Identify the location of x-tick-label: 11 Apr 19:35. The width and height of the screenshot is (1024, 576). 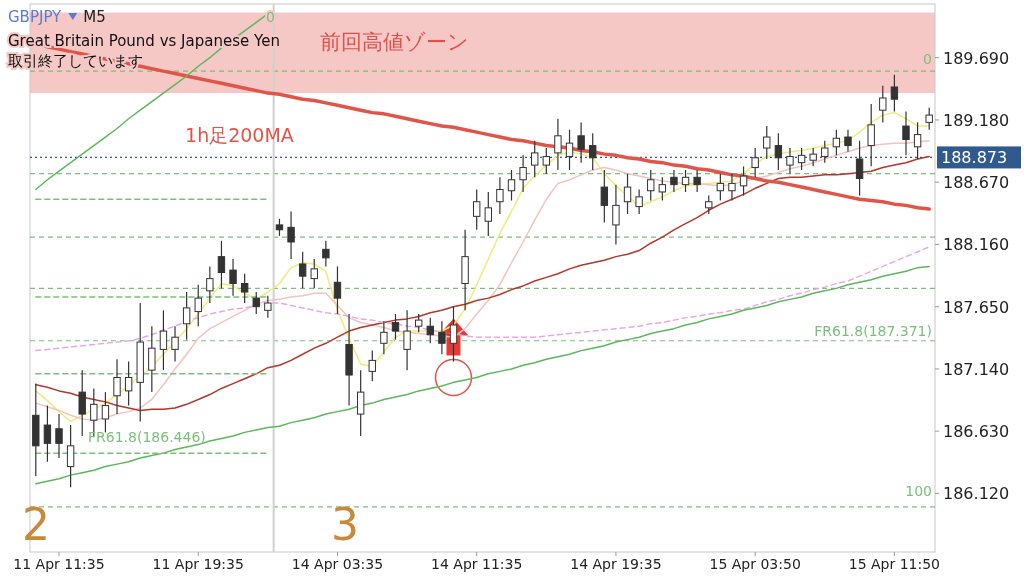
(198, 564).